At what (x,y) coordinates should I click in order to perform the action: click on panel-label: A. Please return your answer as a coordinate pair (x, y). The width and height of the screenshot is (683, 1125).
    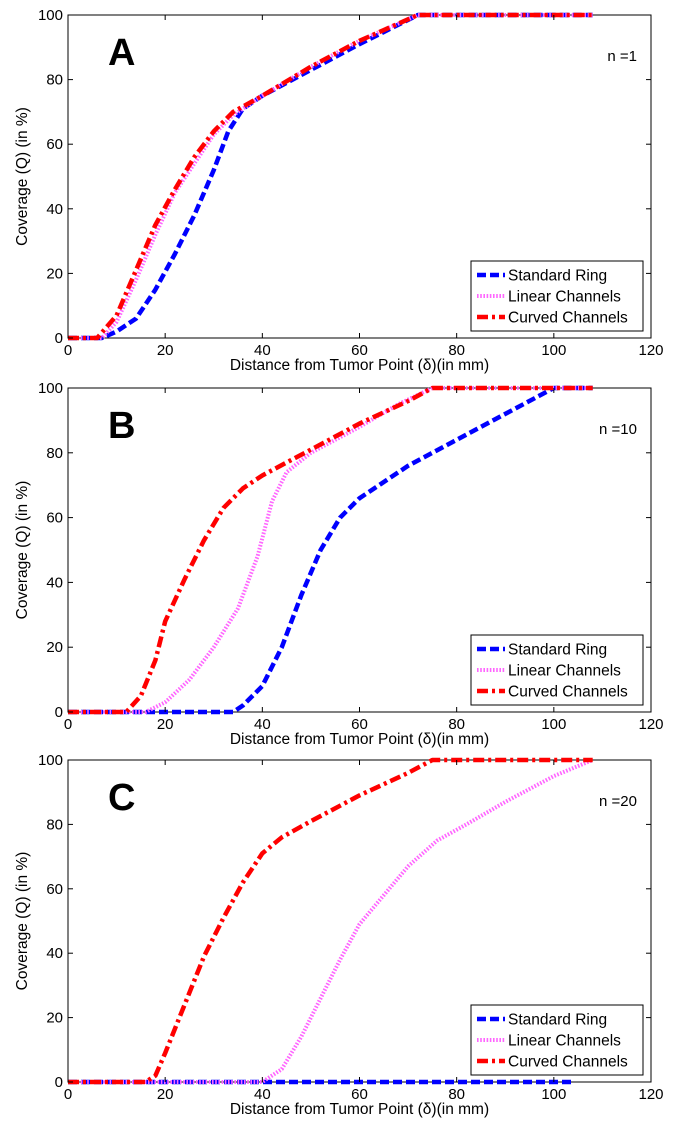
    Looking at the image, I should click on (121, 53).